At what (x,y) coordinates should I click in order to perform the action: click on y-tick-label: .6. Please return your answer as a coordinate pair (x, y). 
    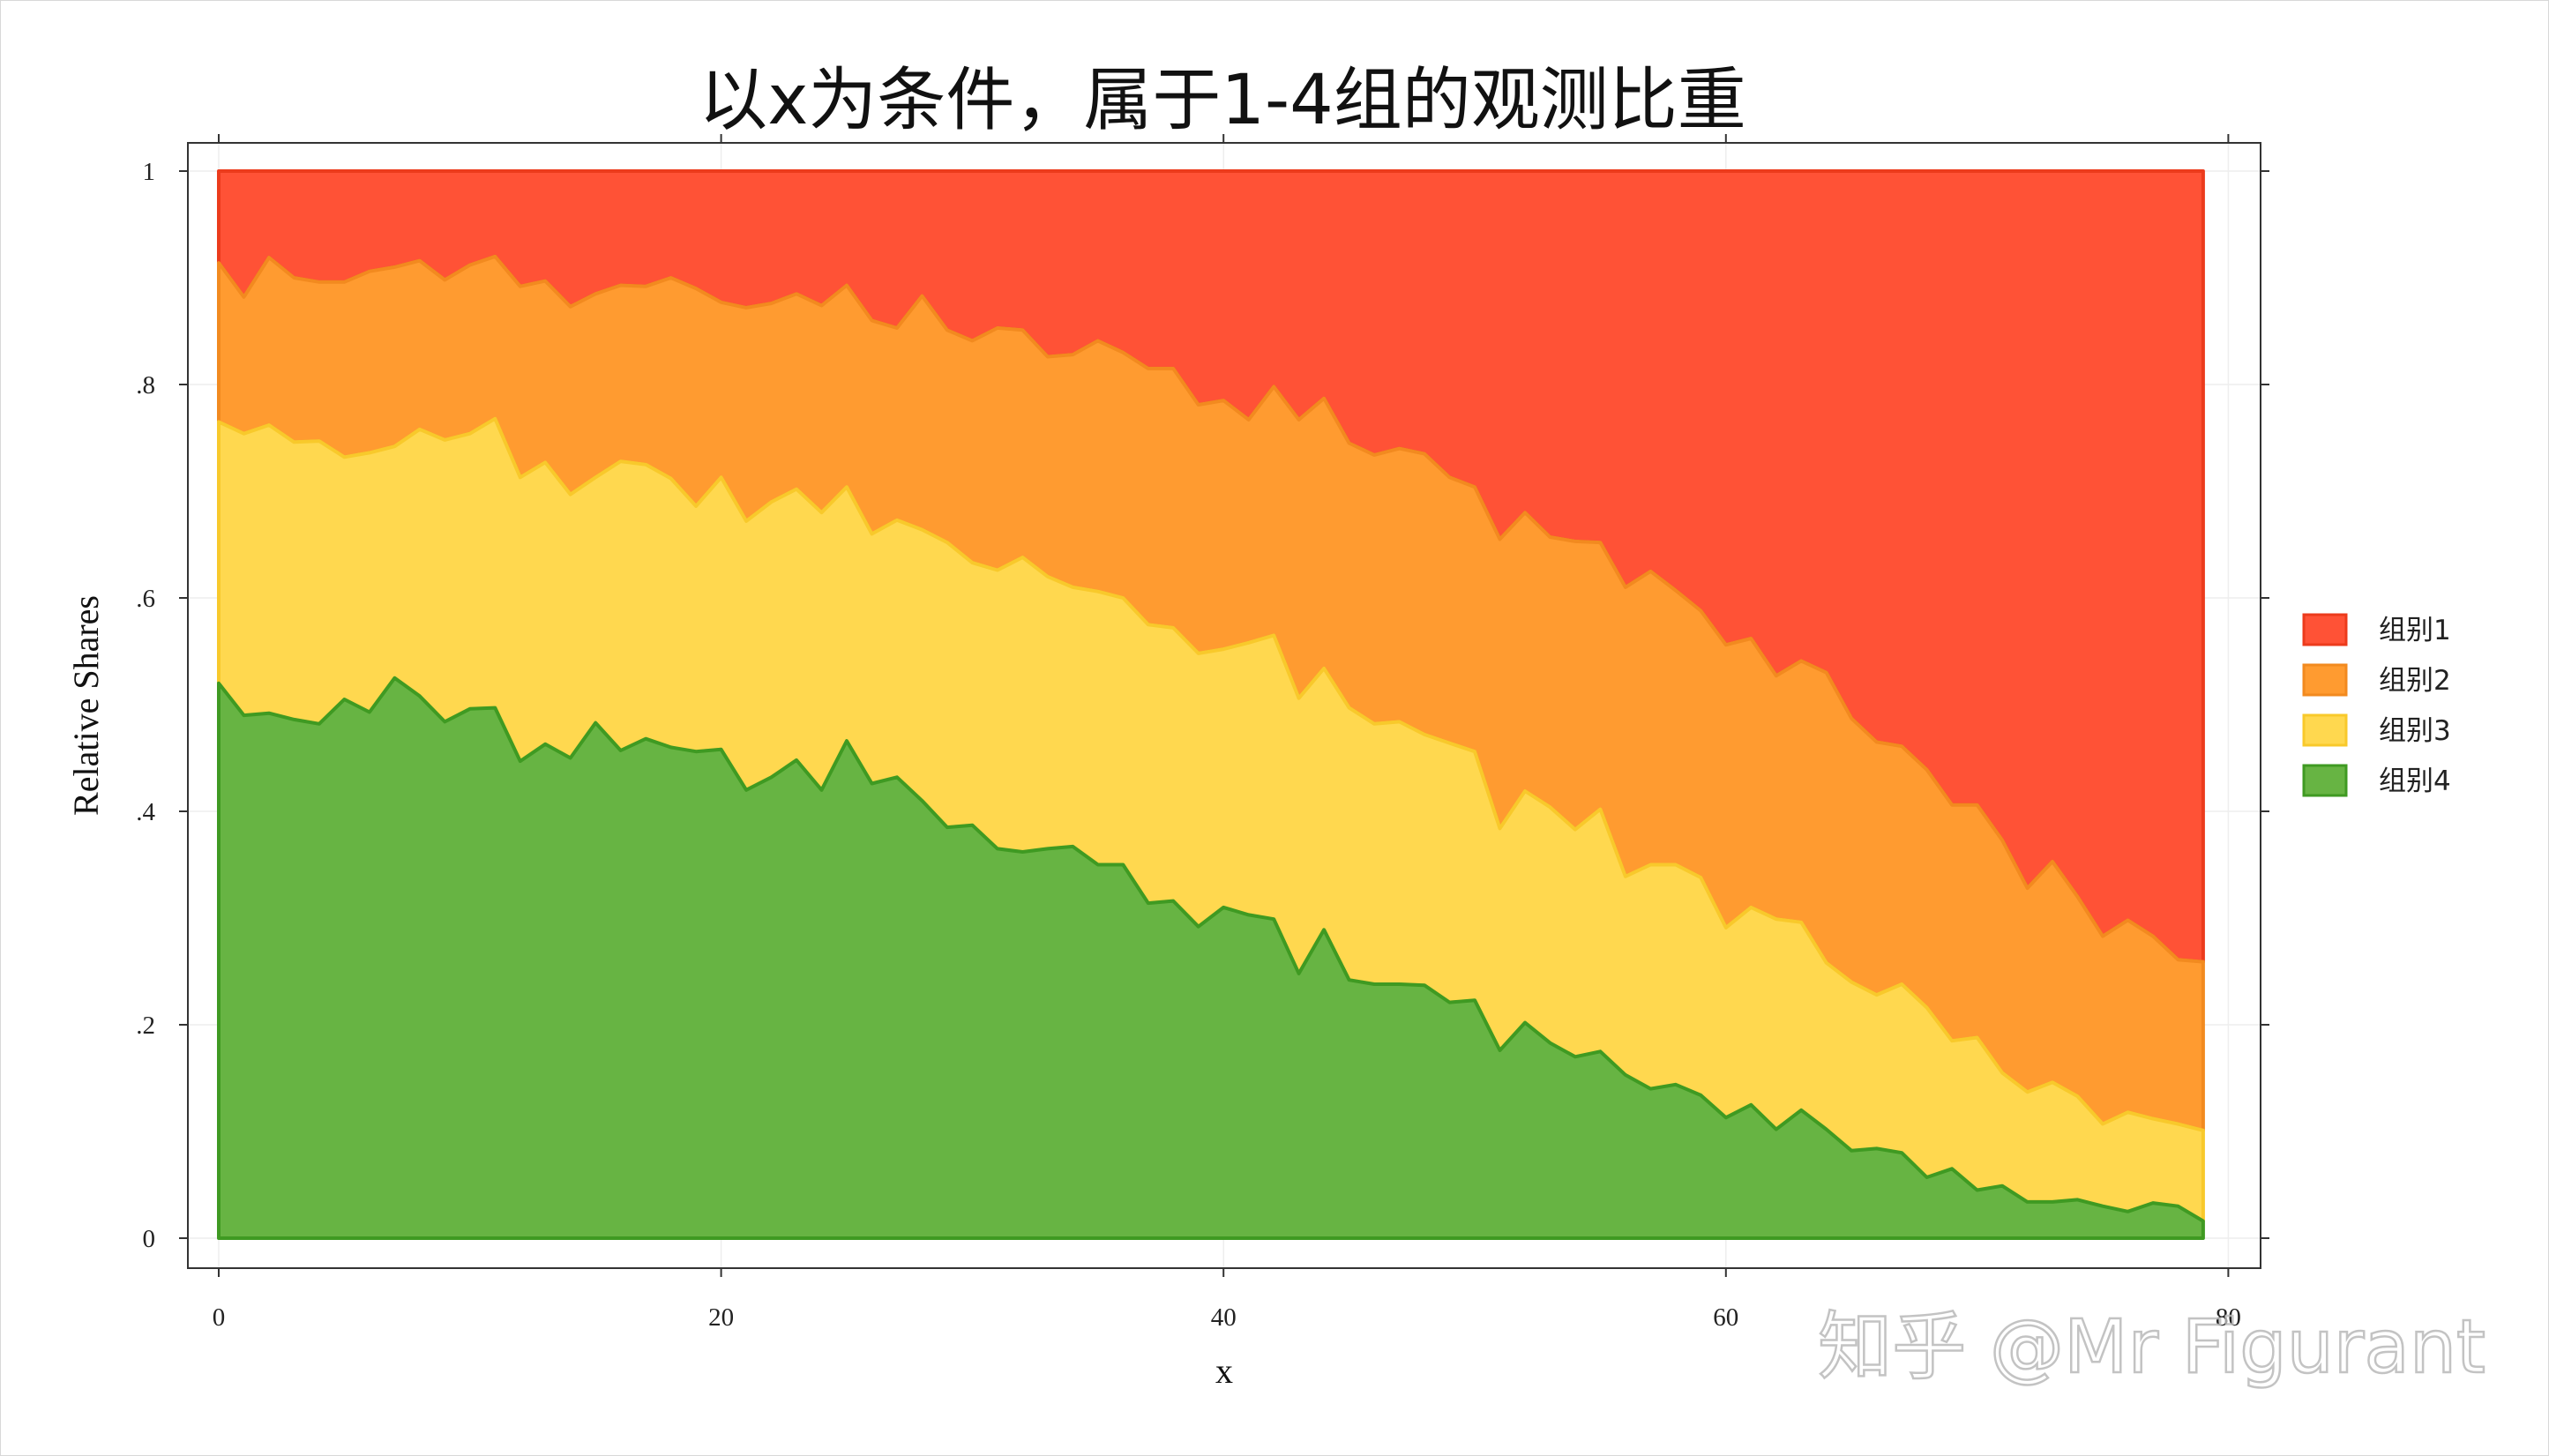
    Looking at the image, I should click on (145, 599).